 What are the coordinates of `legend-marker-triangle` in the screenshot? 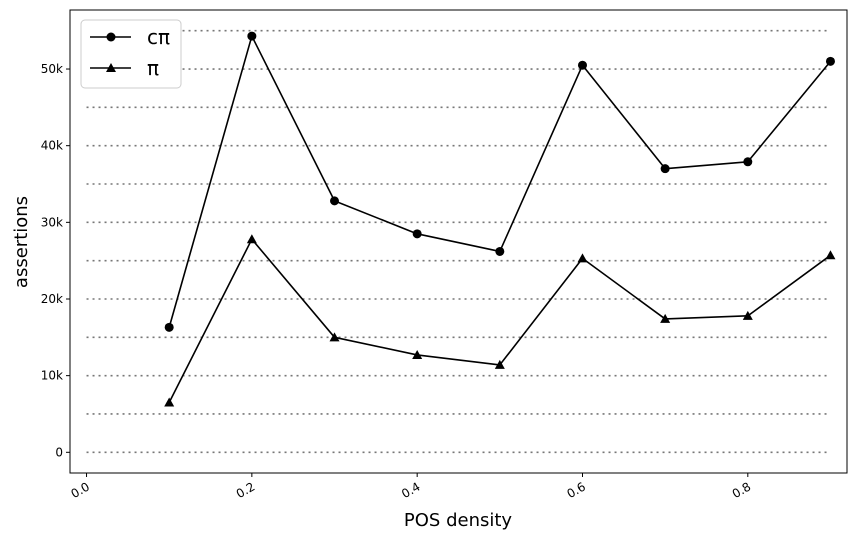 It's located at (111, 67).